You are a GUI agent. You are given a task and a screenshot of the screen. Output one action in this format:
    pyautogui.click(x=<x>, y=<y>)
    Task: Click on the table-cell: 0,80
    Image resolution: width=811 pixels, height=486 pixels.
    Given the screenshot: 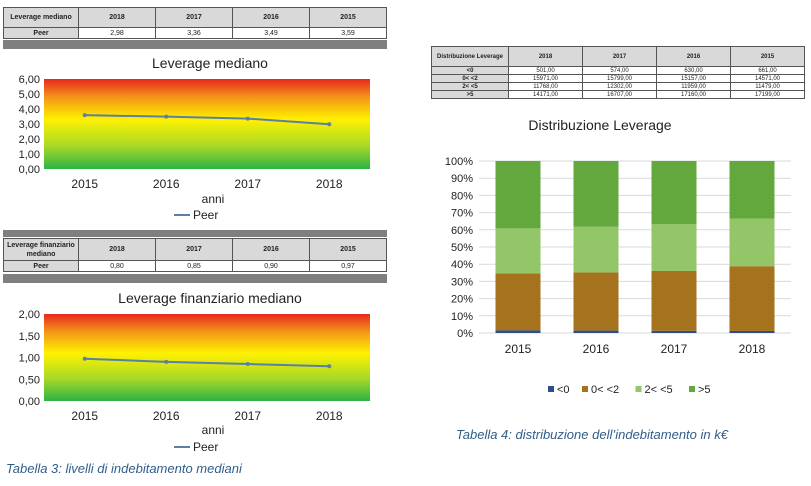 What is the action you would take?
    pyautogui.click(x=117, y=266)
    